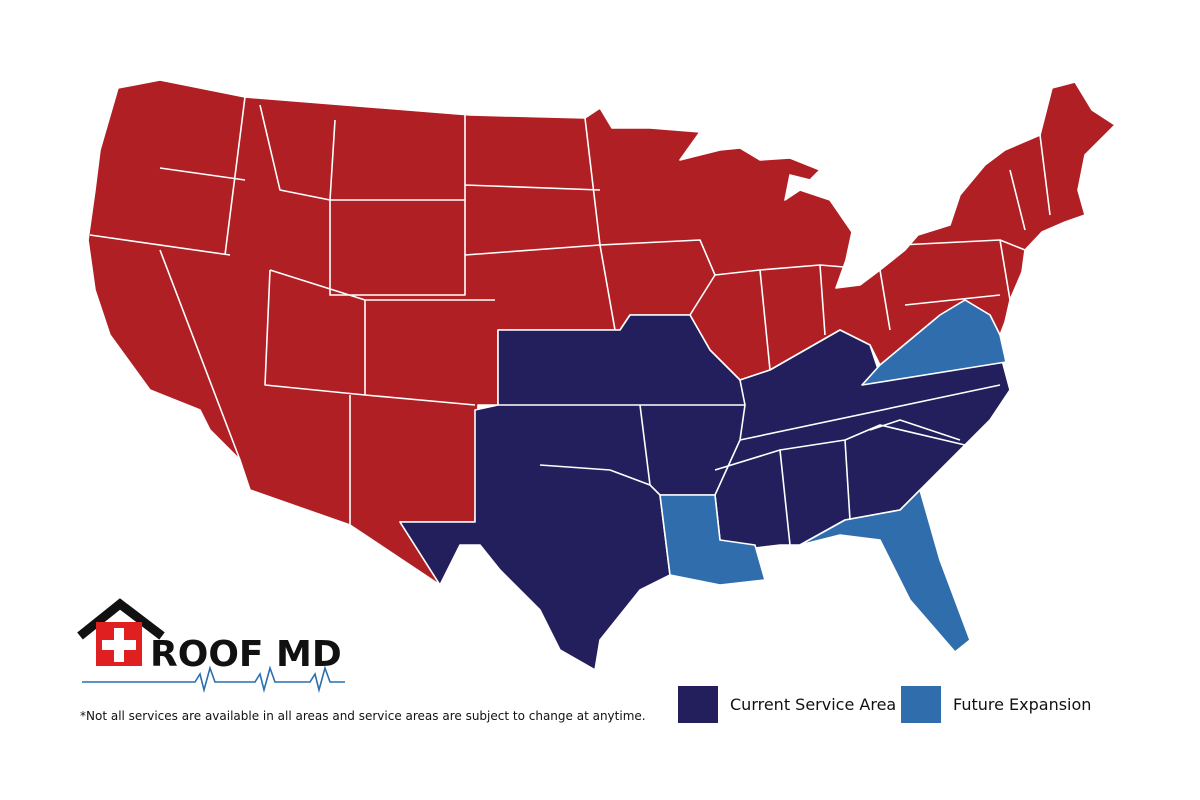 The width and height of the screenshot is (1200, 800). Describe the element at coordinates (119, 645) in the screenshot. I see `logo-cross` at that location.